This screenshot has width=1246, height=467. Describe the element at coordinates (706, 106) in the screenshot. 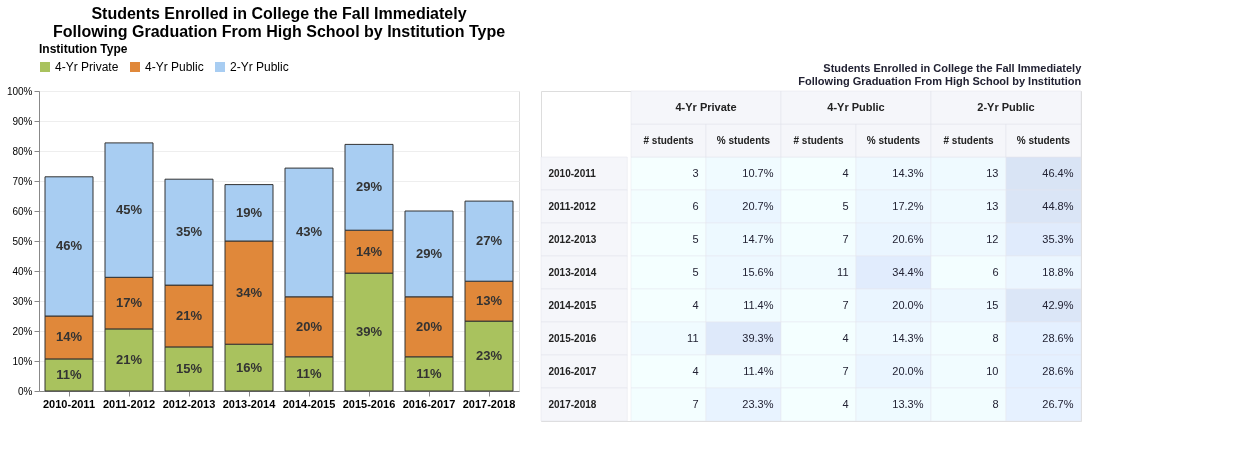

I see `text: 4-Yr Private` at that location.